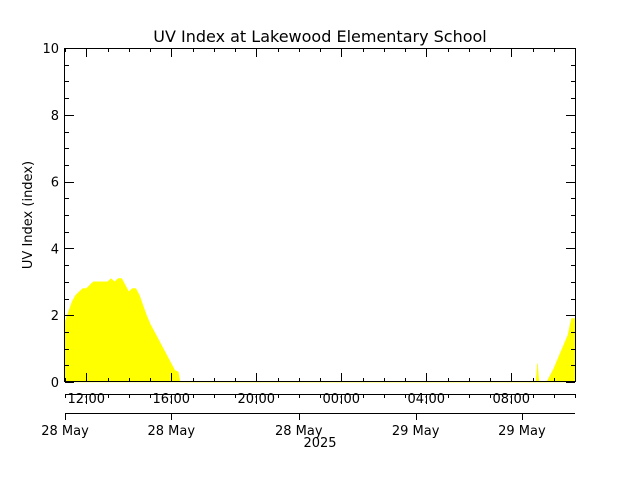 Image resolution: width=640 pixels, height=480 pixels. I want to click on y-tick-label: 0, so click(55, 383).